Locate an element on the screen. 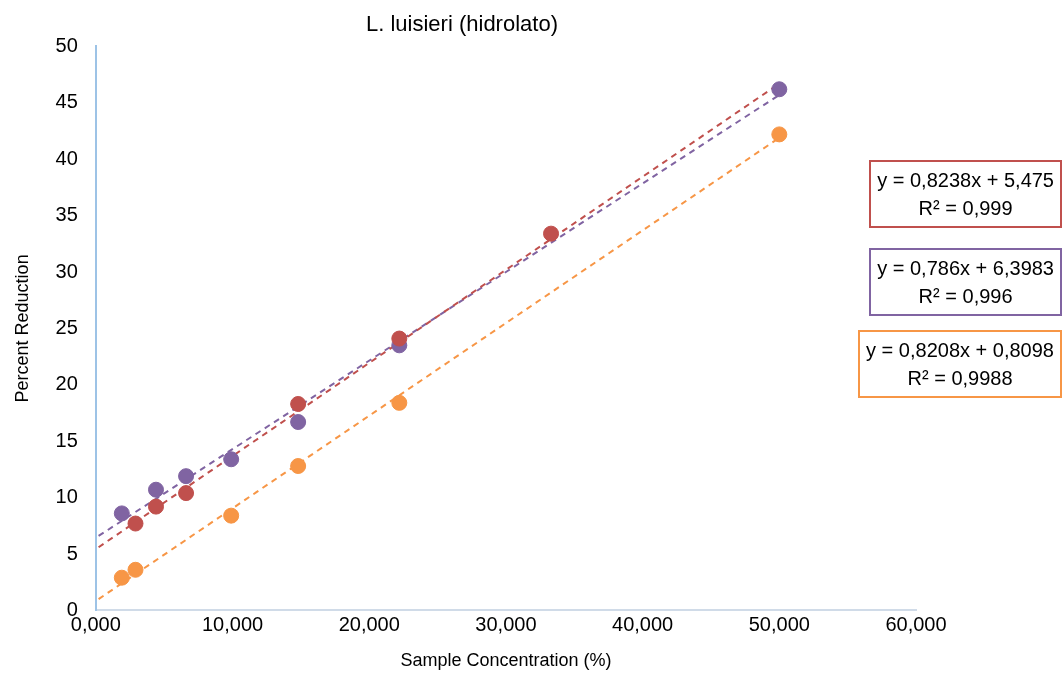  x-tick-label: 50,000 is located at coordinates (779, 623).